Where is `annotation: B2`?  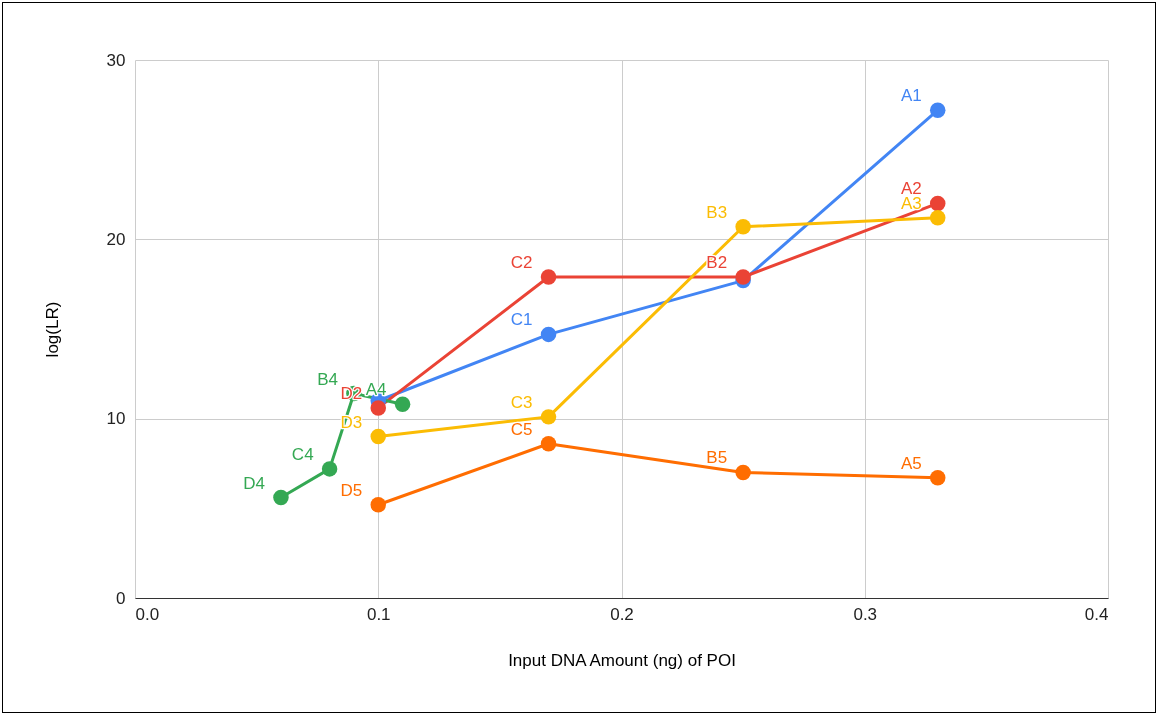 annotation: B2 is located at coordinates (717, 262).